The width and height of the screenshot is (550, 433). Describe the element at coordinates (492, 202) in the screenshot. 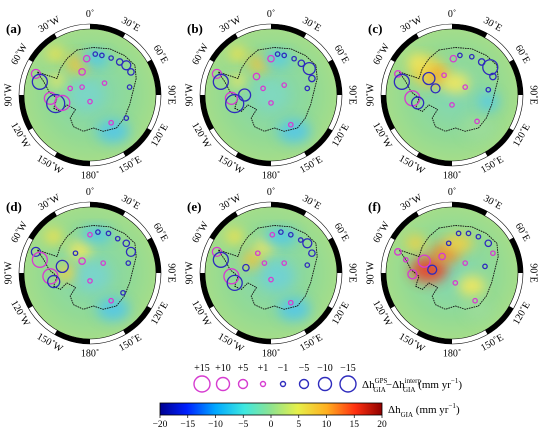

I see `longitude-label: 30˚E` at that location.